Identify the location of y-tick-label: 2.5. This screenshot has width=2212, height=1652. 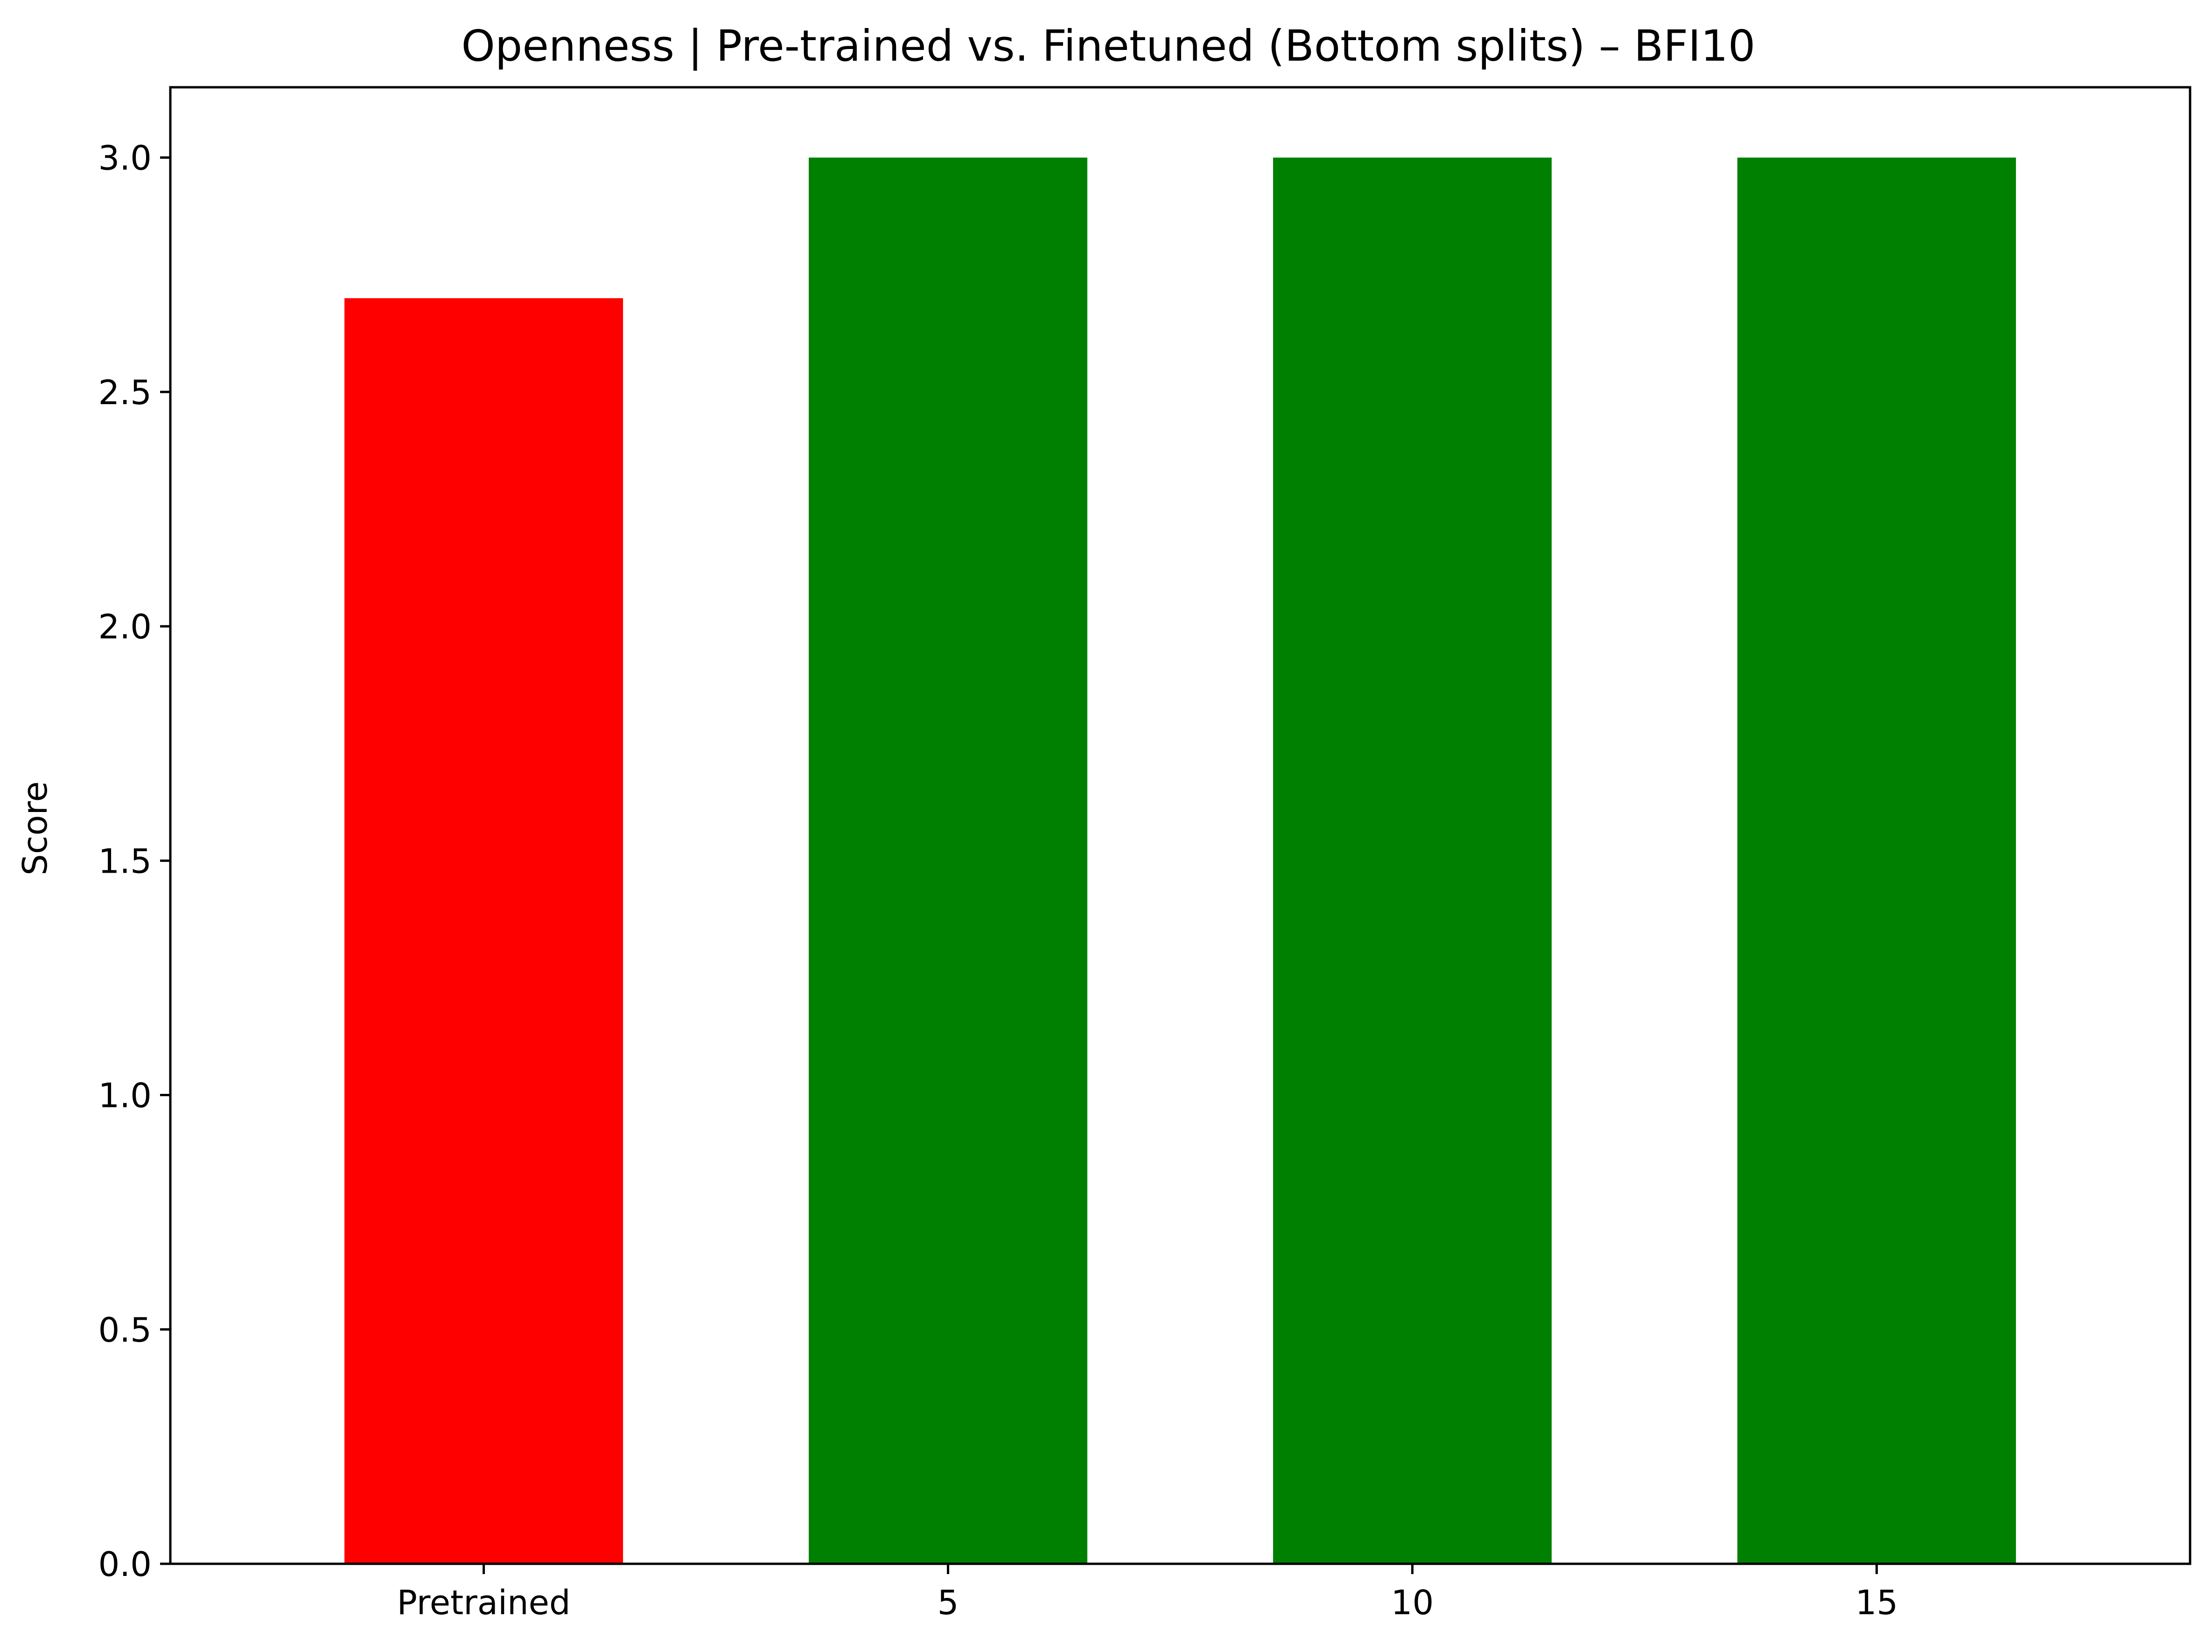
(125, 392).